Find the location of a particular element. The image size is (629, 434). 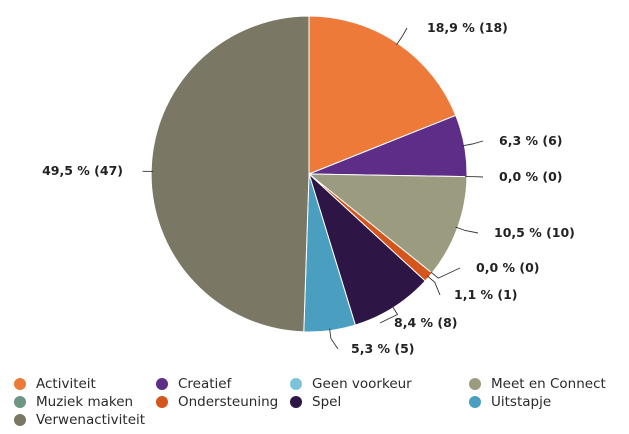

leader-line-muziek-maken is located at coordinates (445, 273).